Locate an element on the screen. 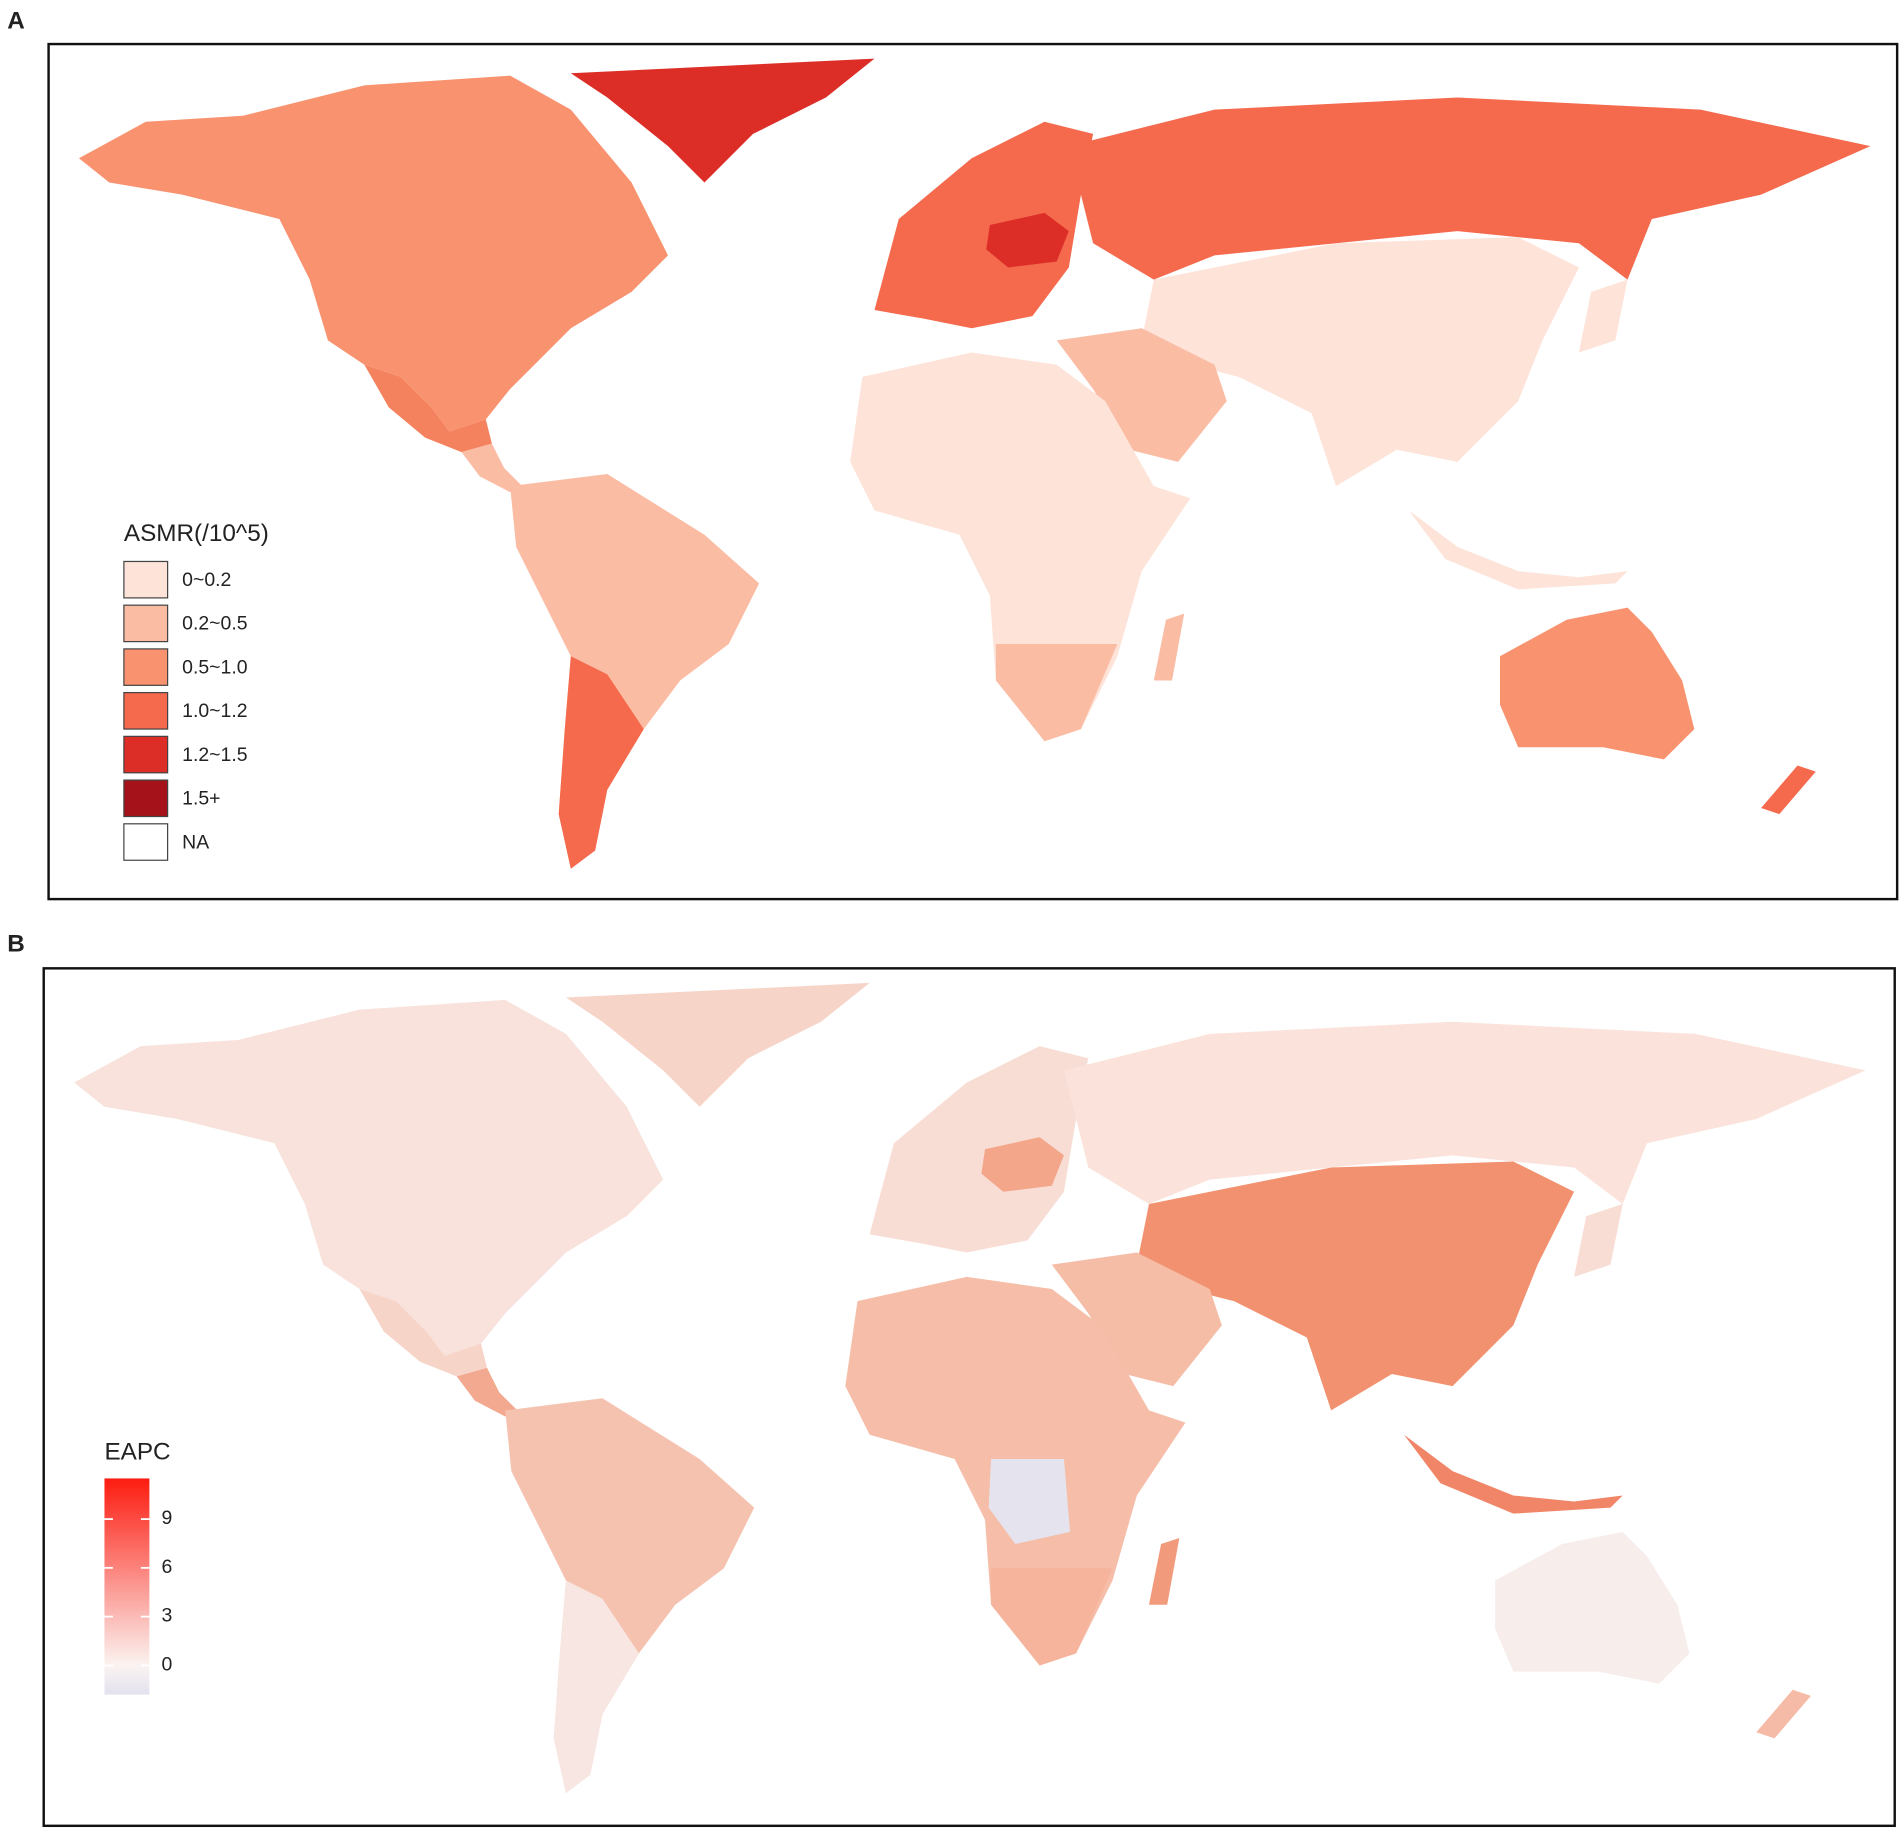 Image resolution: width=1902 pixels, height=1831 pixels. colorbar-gradient is located at coordinates (127, 1586).